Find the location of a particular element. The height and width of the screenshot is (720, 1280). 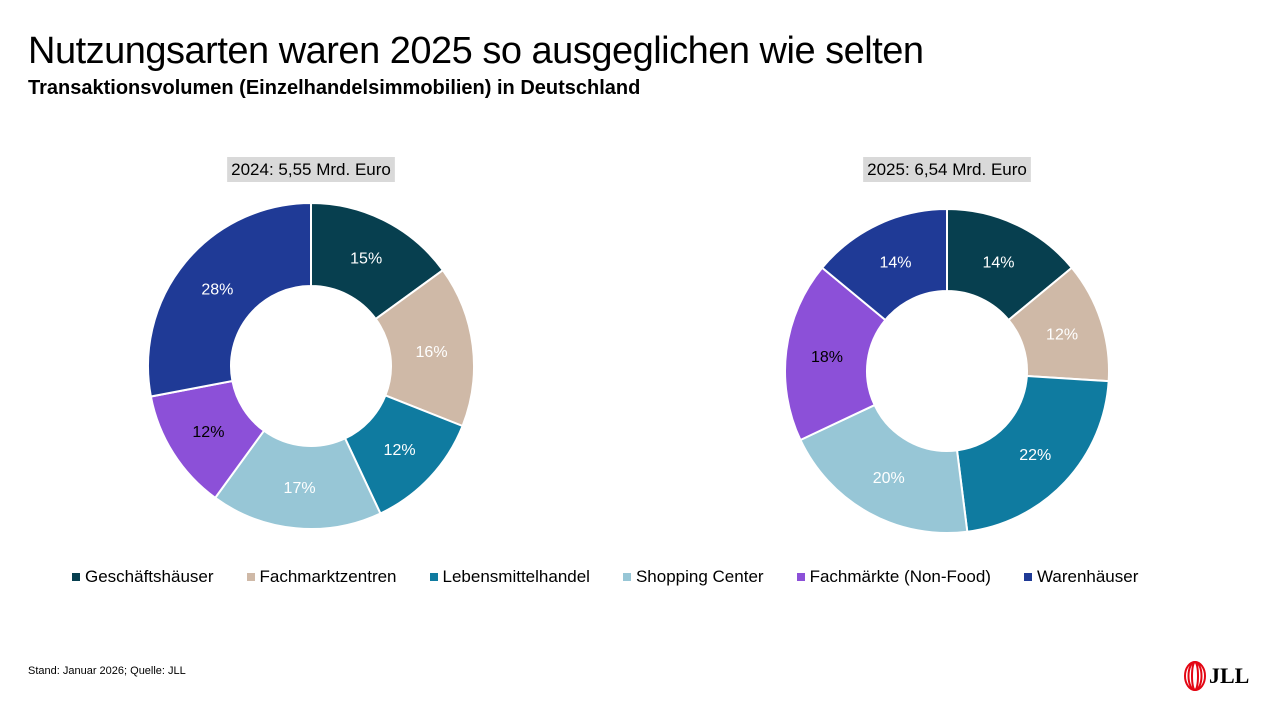

legend-label: Geschäftshäuser is located at coordinates (149, 576).